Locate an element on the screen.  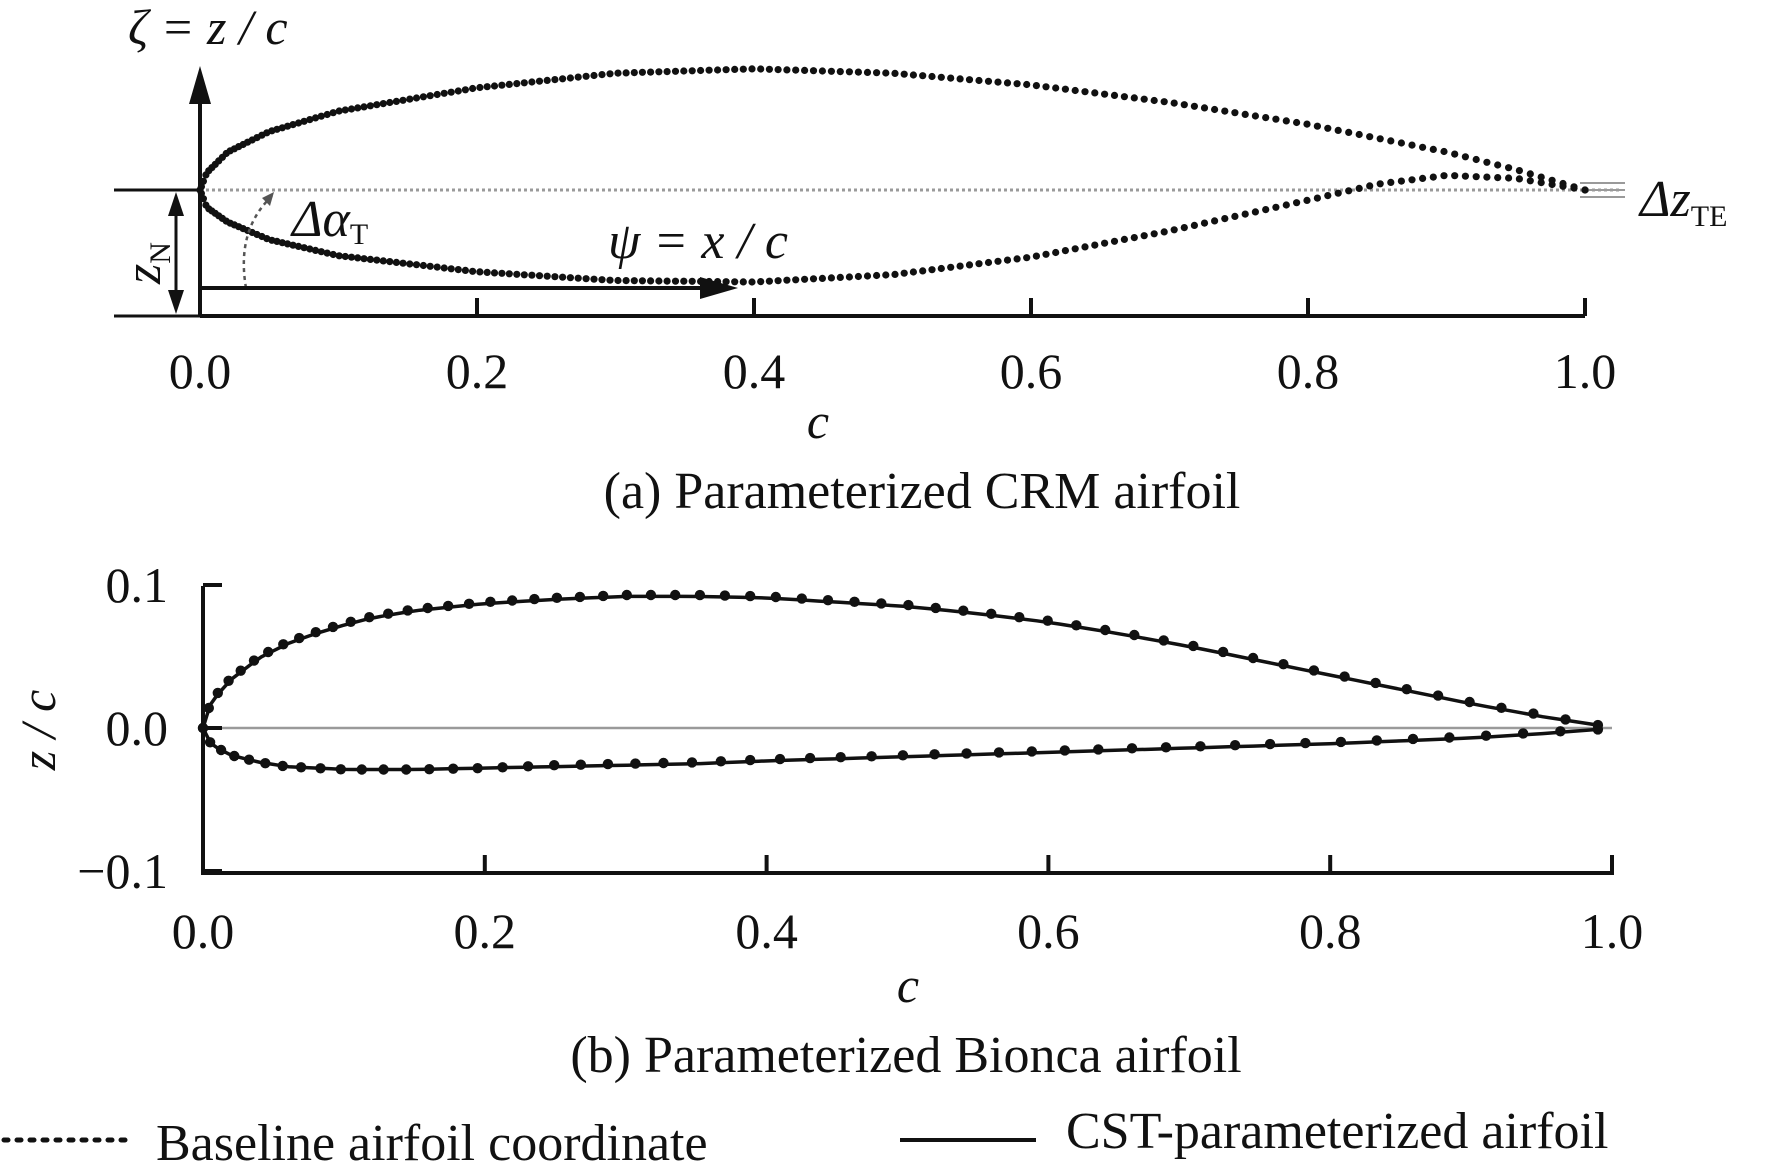
panel-b-x-tick-label: 0.0 is located at coordinates (203, 931).